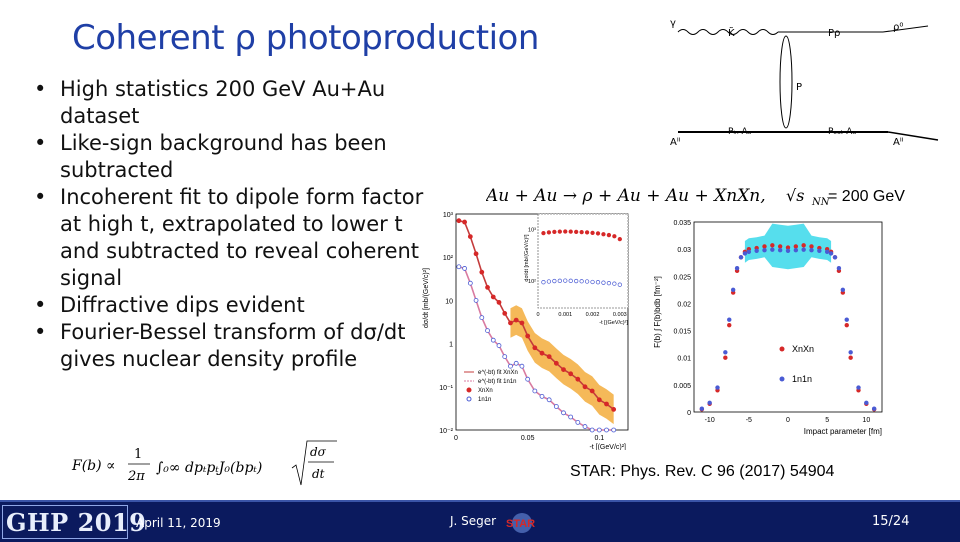 The image size is (960, 542). What do you see at coordinates (473, 521) in the screenshot?
I see `footer-author: J. Seger` at bounding box center [473, 521].